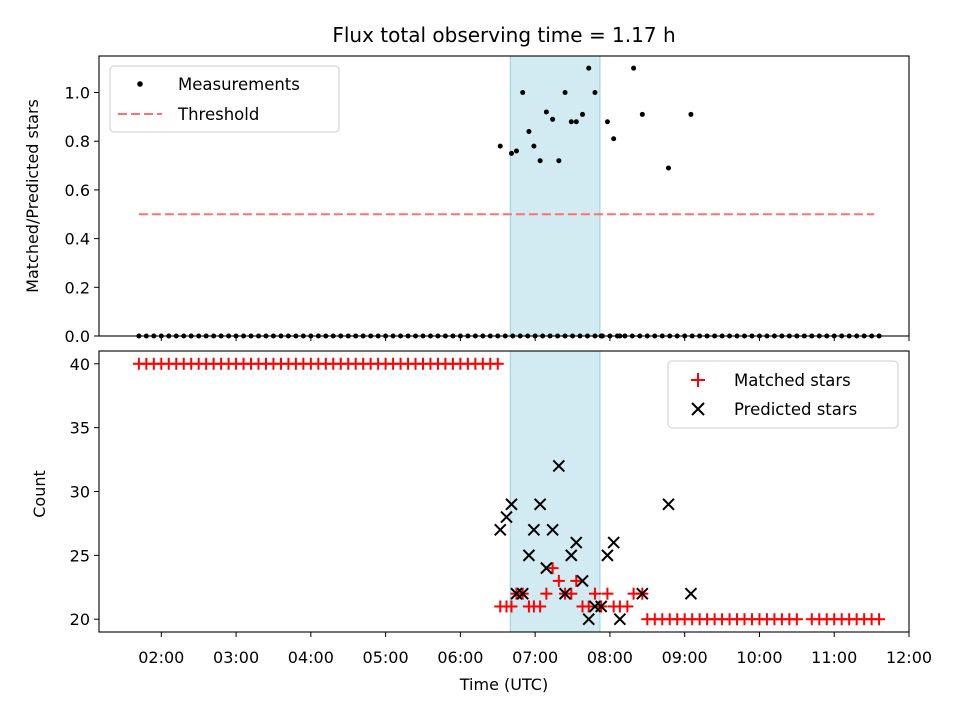  What do you see at coordinates (140, 84) in the screenshot?
I see `legend-measurements-marker` at bounding box center [140, 84].